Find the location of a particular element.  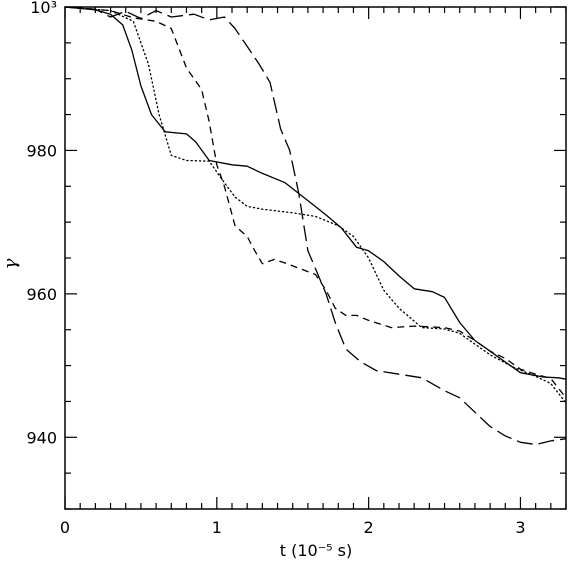

x-tick-label: 1 is located at coordinates (217, 527).